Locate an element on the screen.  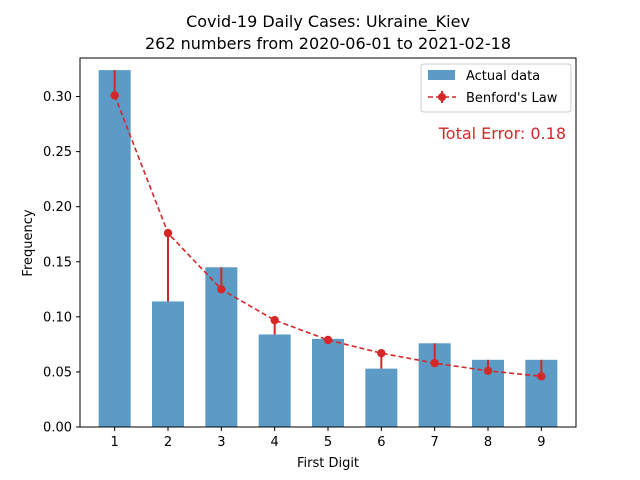
x-tick-label: 6 is located at coordinates (381, 442).